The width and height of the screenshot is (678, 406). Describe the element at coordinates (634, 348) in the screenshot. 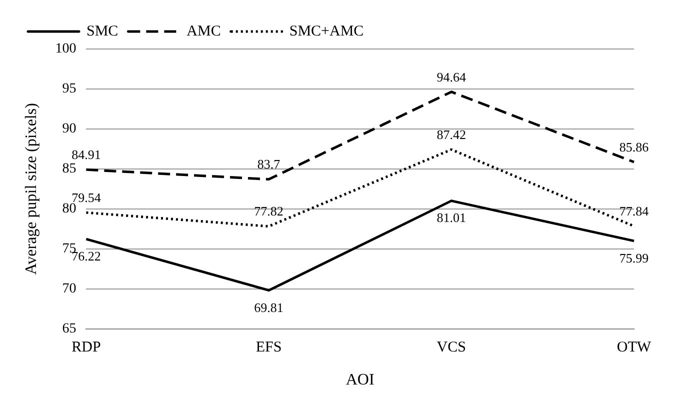

I see `x-tick-label: OTW` at that location.